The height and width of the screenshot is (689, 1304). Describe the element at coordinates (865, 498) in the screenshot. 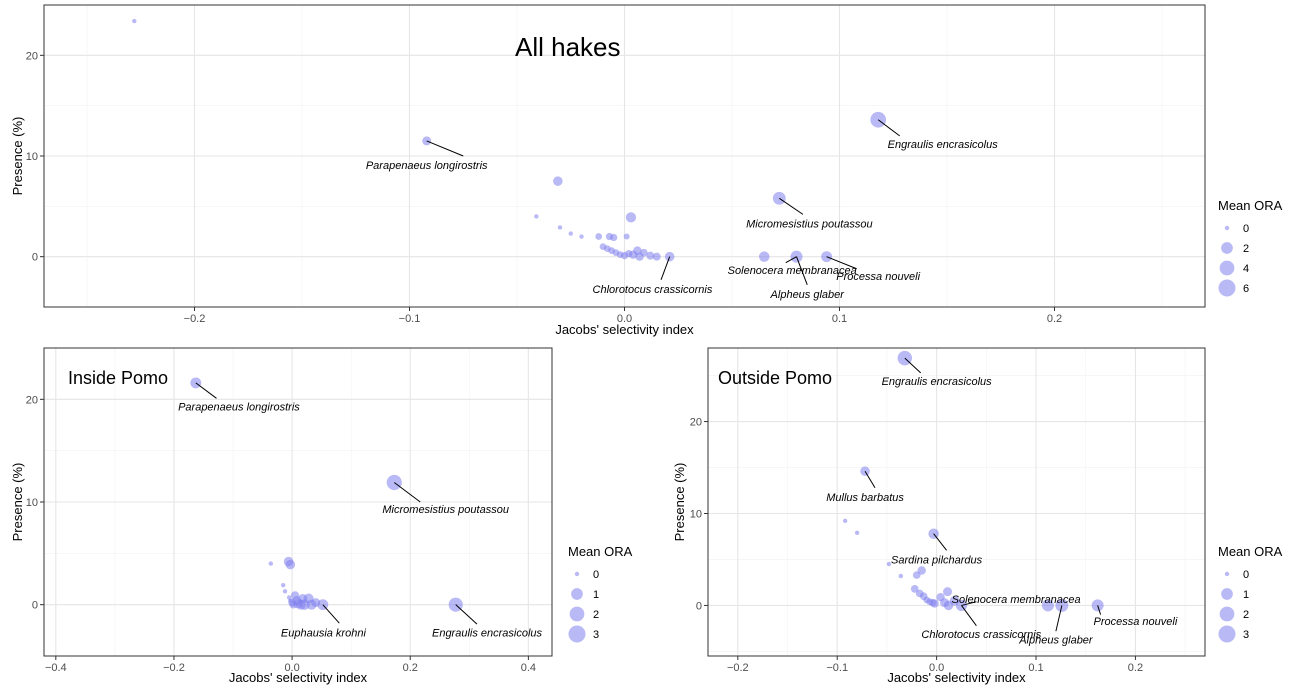

I see `annotation-label: Mullus barbatus` at that location.